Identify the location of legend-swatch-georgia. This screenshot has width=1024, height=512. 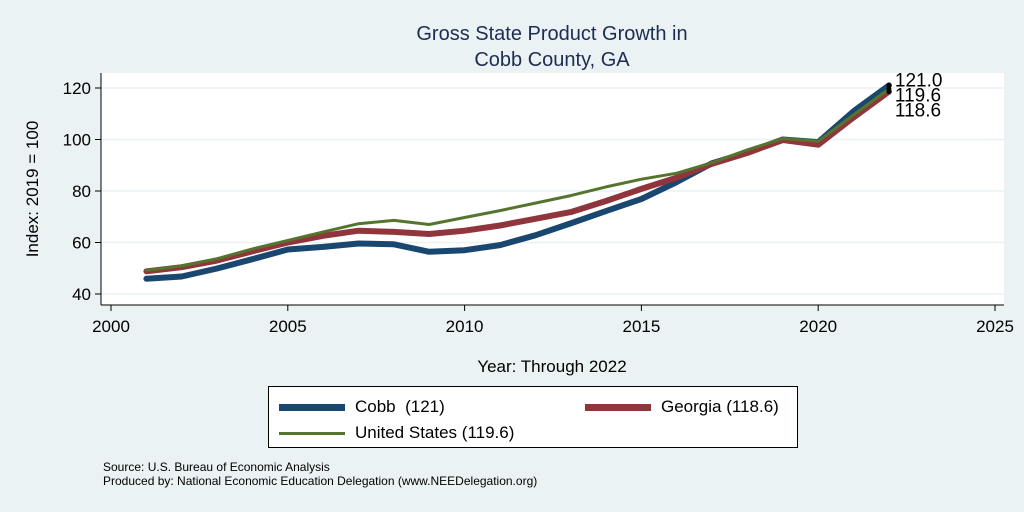
(618, 407).